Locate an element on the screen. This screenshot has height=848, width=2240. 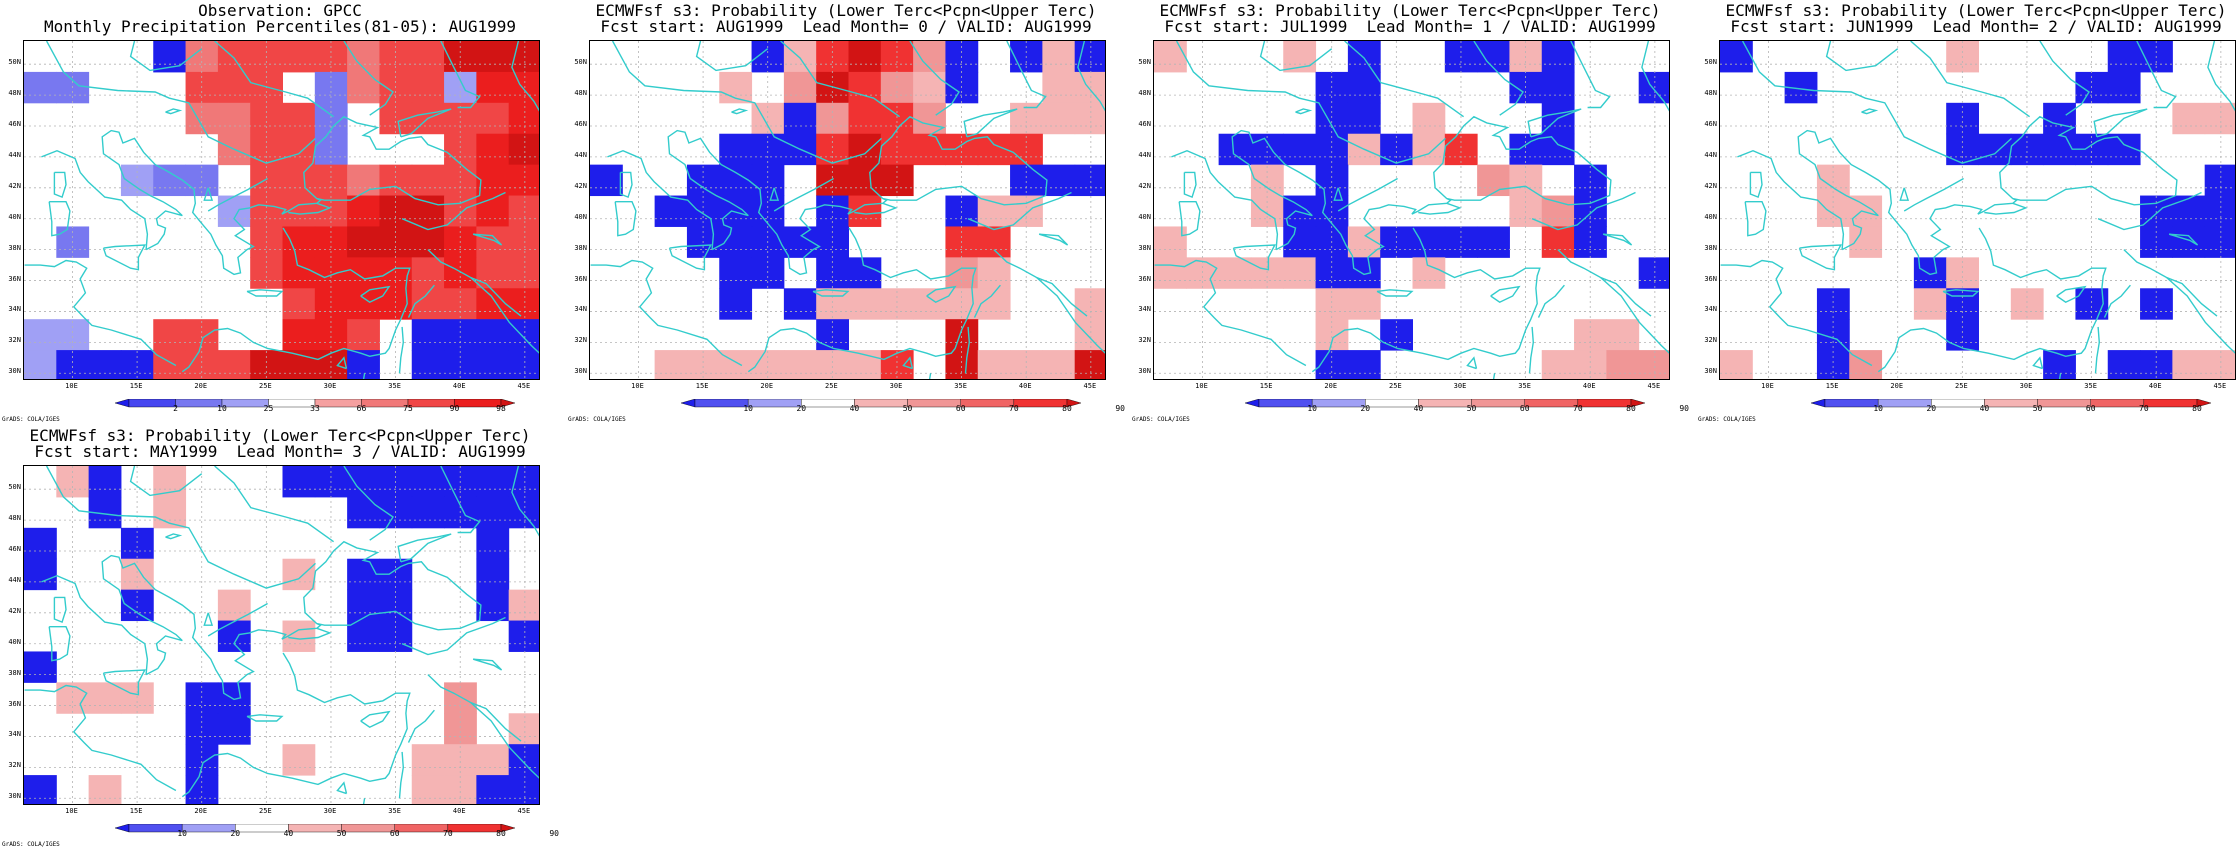
map-canvas is located at coordinates (281, 210).